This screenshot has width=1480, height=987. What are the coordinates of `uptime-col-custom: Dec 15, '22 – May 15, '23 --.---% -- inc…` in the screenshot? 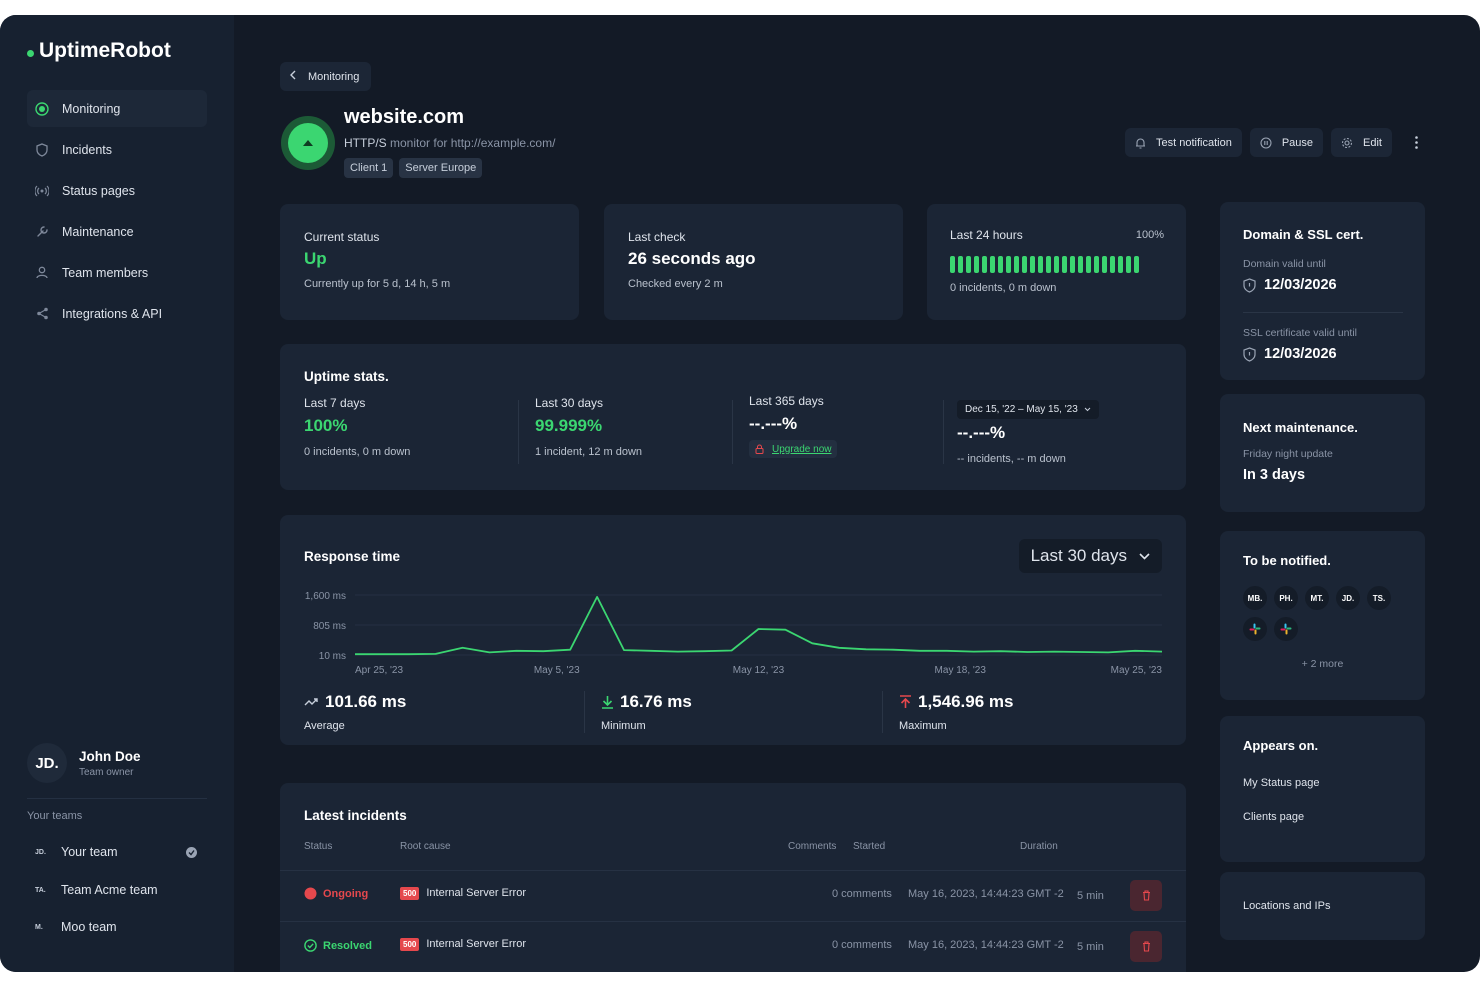 It's located at (1028, 432).